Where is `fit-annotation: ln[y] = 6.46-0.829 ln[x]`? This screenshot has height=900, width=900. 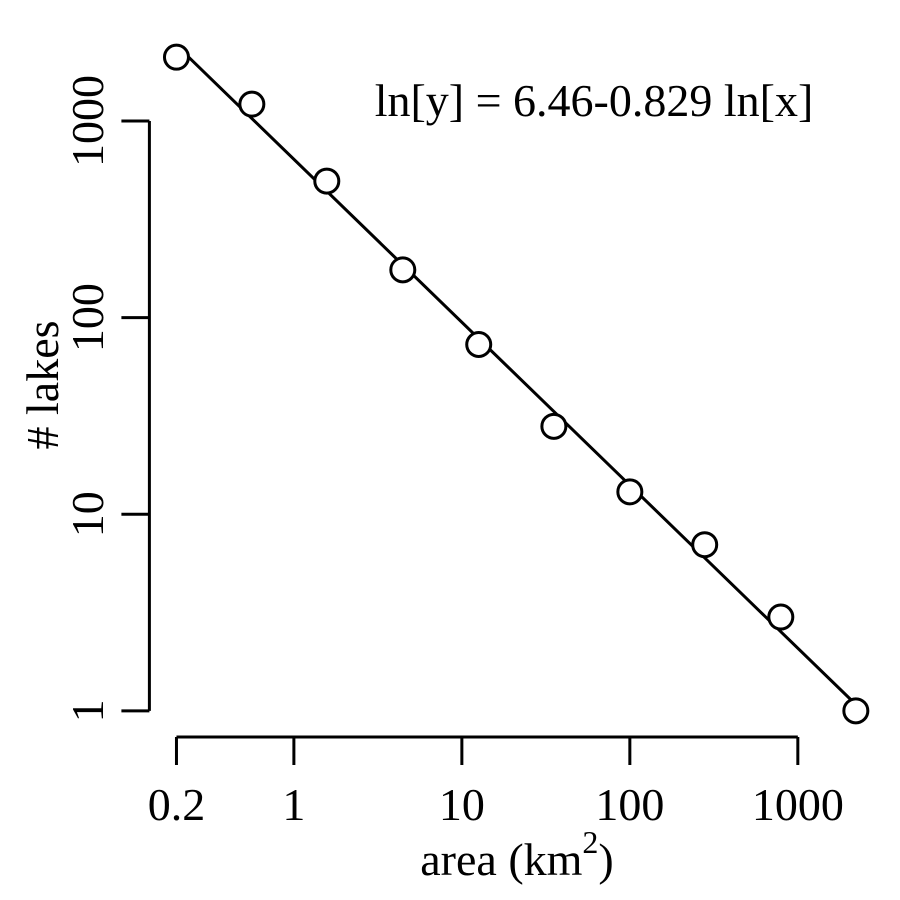 fit-annotation: ln[y] = 6.46-0.829 ln[x] is located at coordinates (594, 100).